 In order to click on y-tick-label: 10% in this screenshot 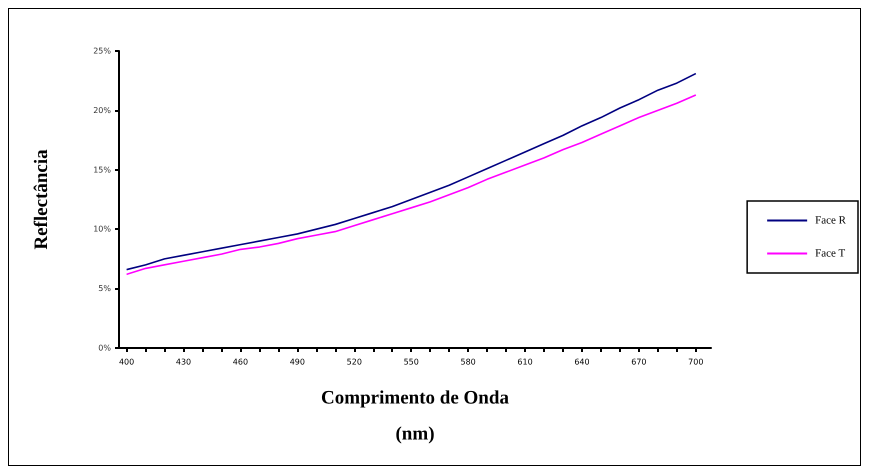, I will do `click(102, 229)`.